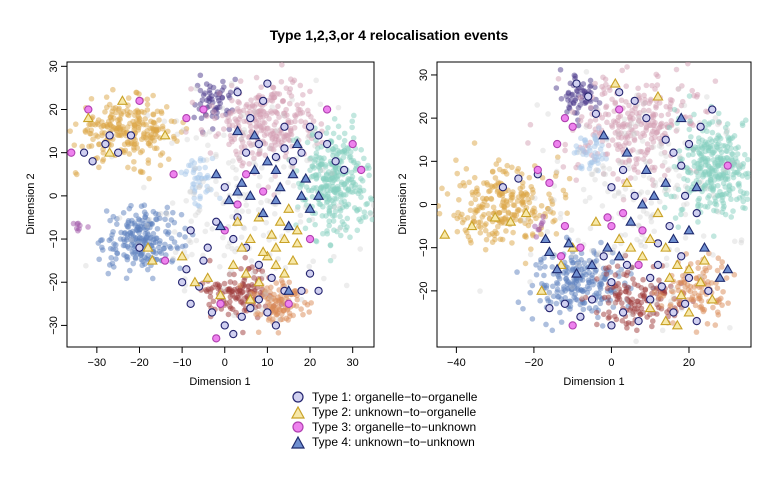  What do you see at coordinates (384, 427) in the screenshot?
I see `legend-item-type3: Type 3: organelle−to−unknown` at bounding box center [384, 427].